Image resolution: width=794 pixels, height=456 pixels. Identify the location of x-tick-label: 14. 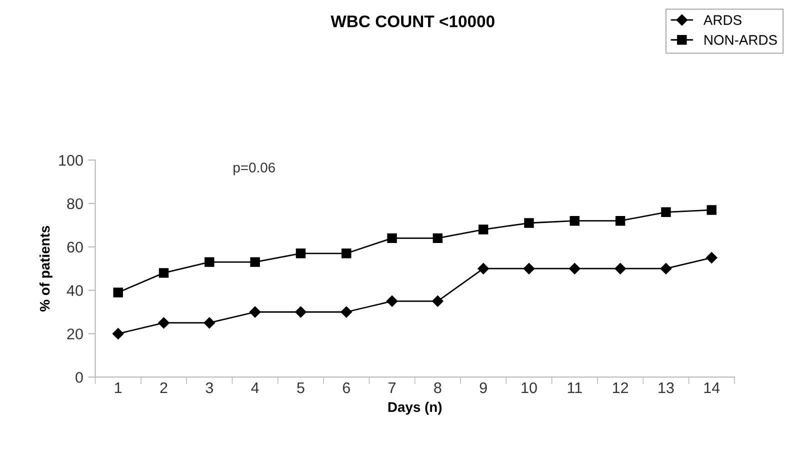
(712, 388).